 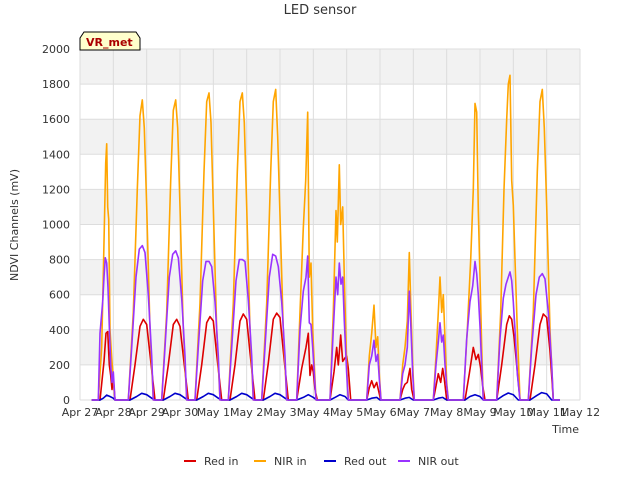 I want to click on x-tick-label: Apr 29, so click(x=146, y=412).